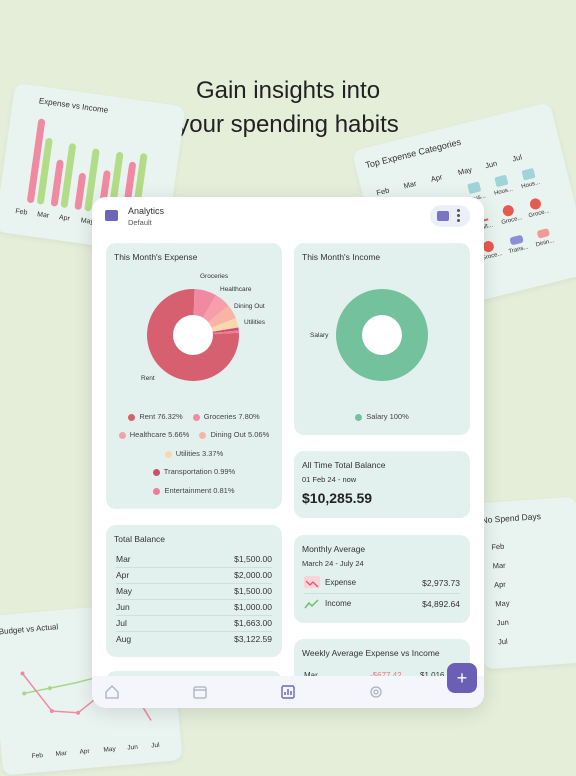 This screenshot has height=776, width=576. I want to click on legend-item-groceries: Groceries 7.80%, so click(226, 416).